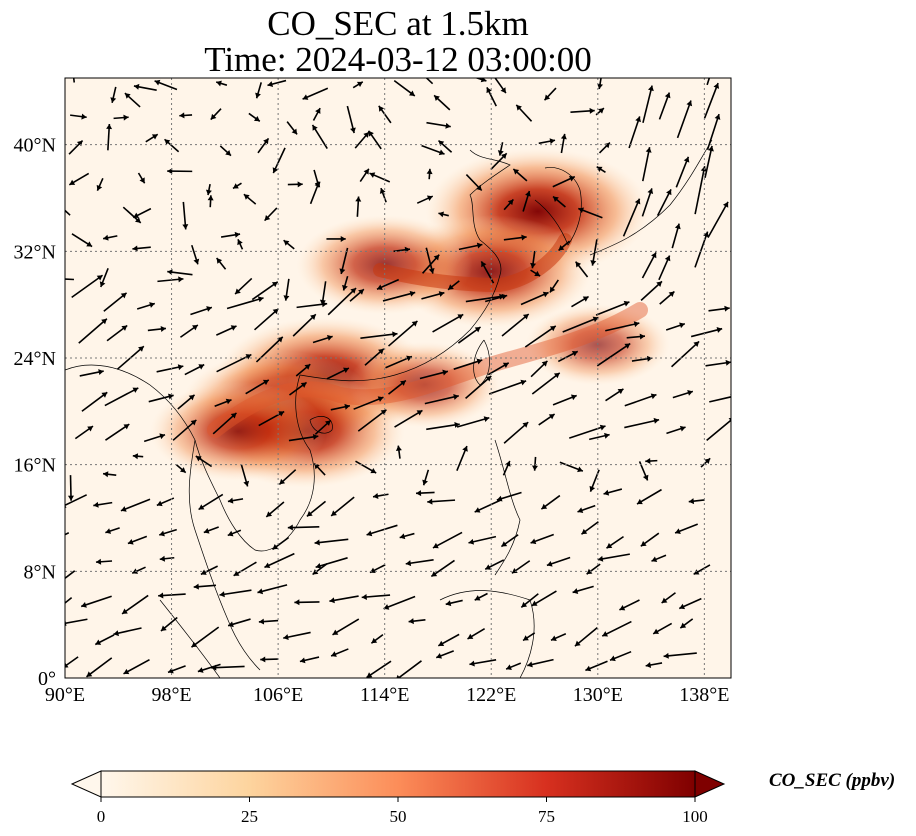  What do you see at coordinates (35, 359) in the screenshot?
I see `y-tick-label: 24°N` at bounding box center [35, 359].